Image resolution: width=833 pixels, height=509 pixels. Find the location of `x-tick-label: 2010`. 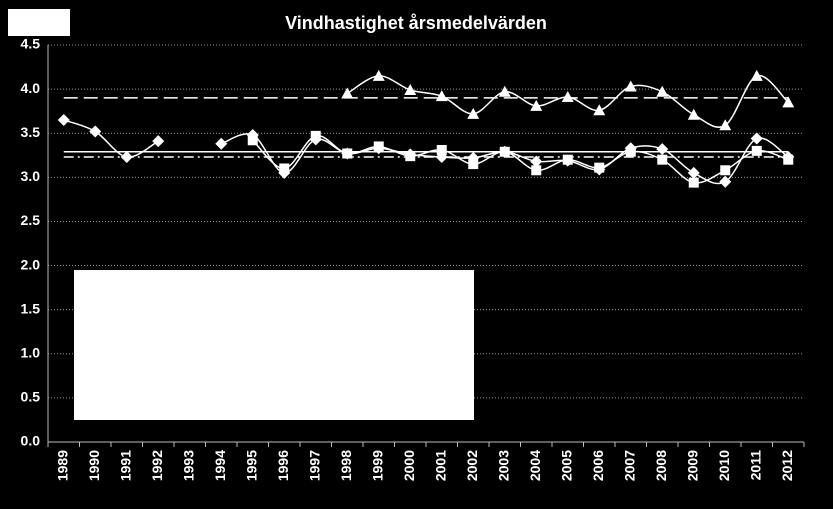

x-tick-label: 2010 is located at coordinates (724, 465).